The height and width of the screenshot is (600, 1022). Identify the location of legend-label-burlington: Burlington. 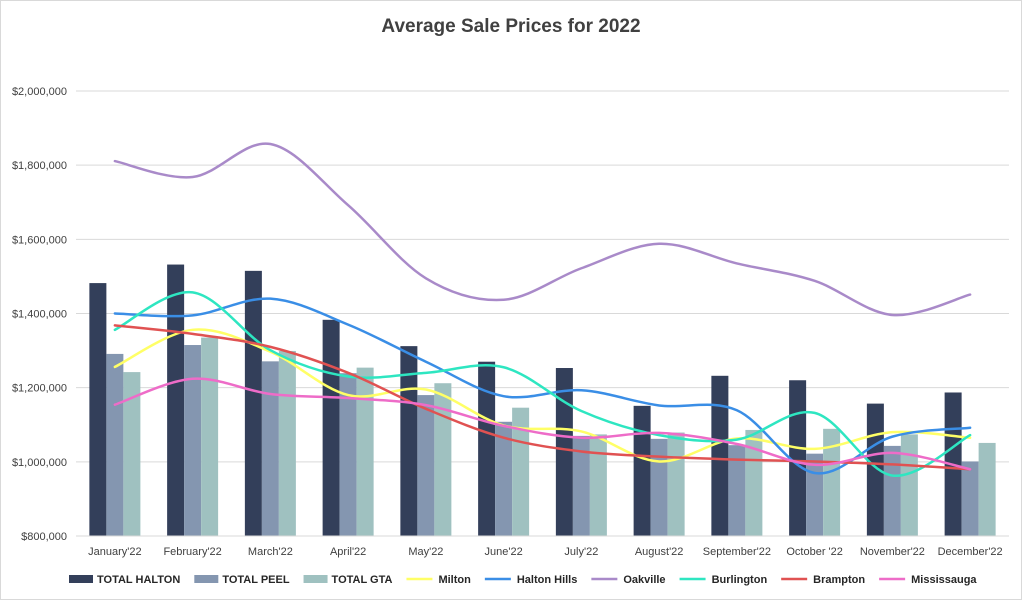
(740, 580).